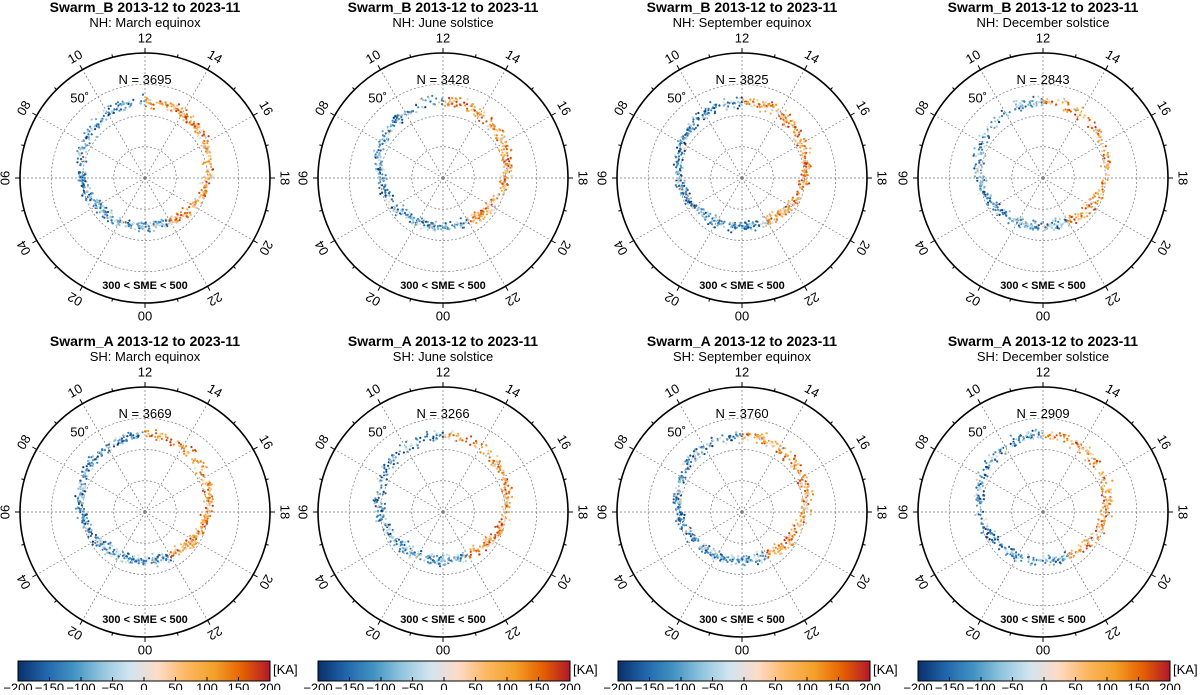  What do you see at coordinates (199, 481) in the screenshot?
I see `mlt-spoke` at bounding box center [199, 481].